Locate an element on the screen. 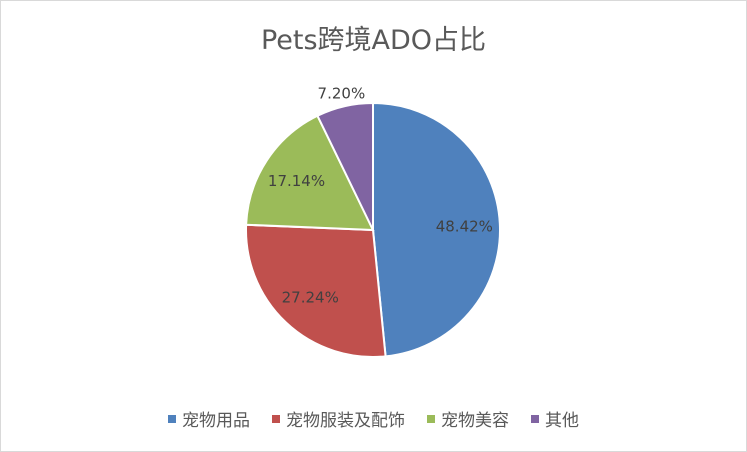 The image size is (747, 452). legend-item-grooming: 宠物美容 is located at coordinates (468, 418).